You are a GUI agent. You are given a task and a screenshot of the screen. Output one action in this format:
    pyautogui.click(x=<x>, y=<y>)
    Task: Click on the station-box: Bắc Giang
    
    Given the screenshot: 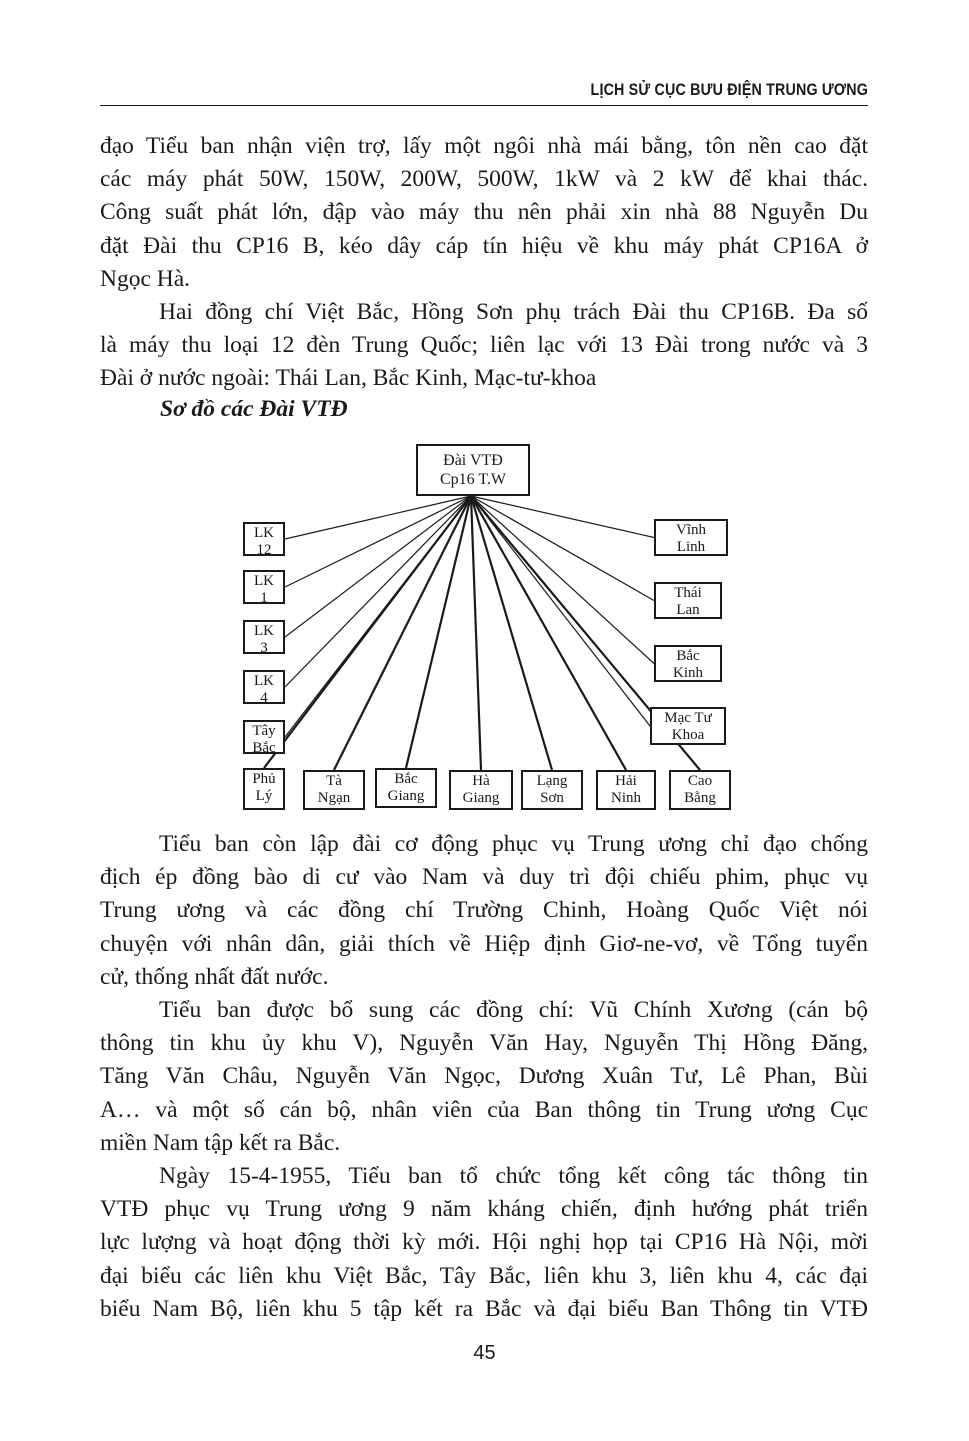 What is the action you would take?
    pyautogui.click(x=406, y=788)
    